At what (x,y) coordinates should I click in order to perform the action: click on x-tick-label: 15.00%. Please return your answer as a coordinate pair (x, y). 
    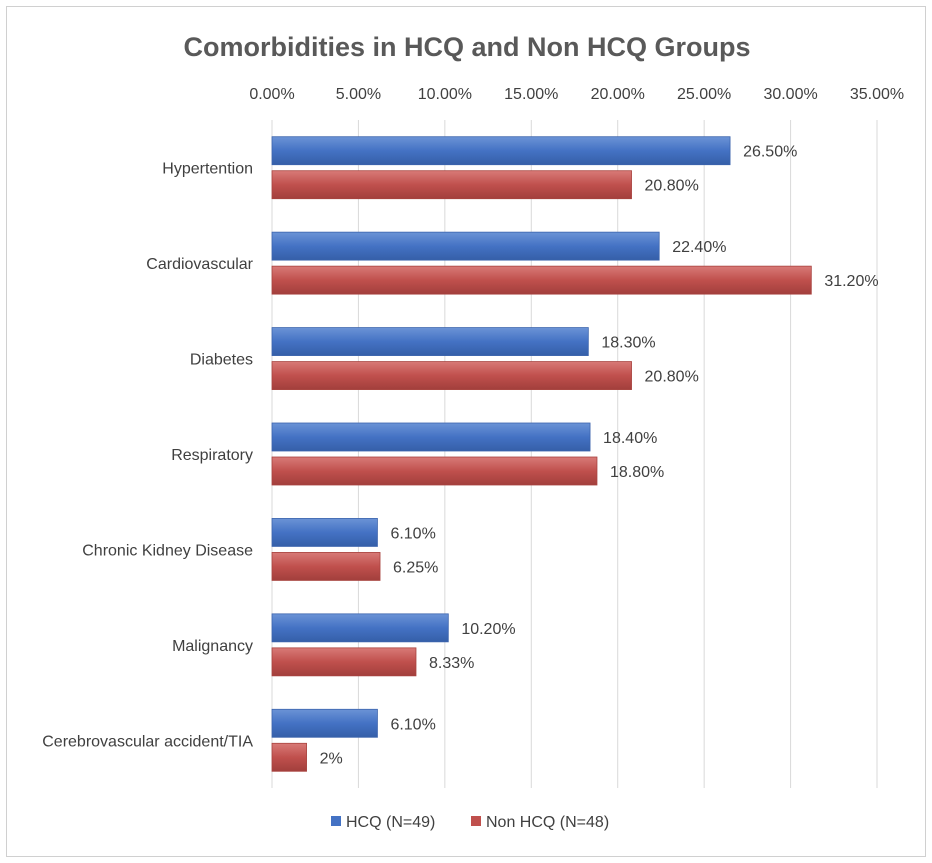
    Looking at the image, I should click on (531, 94).